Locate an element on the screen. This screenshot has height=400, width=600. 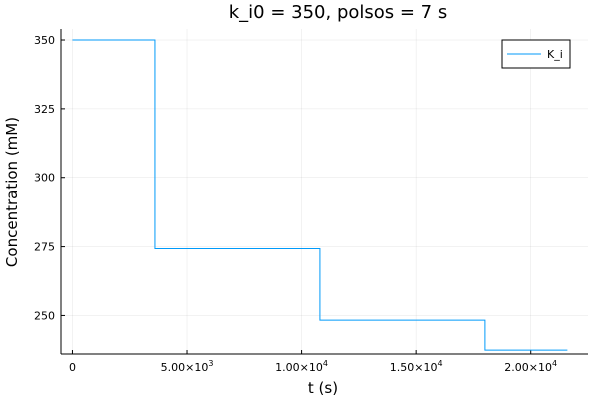
x-tick-label: 2.00×10⁴ is located at coordinates (530, 366).